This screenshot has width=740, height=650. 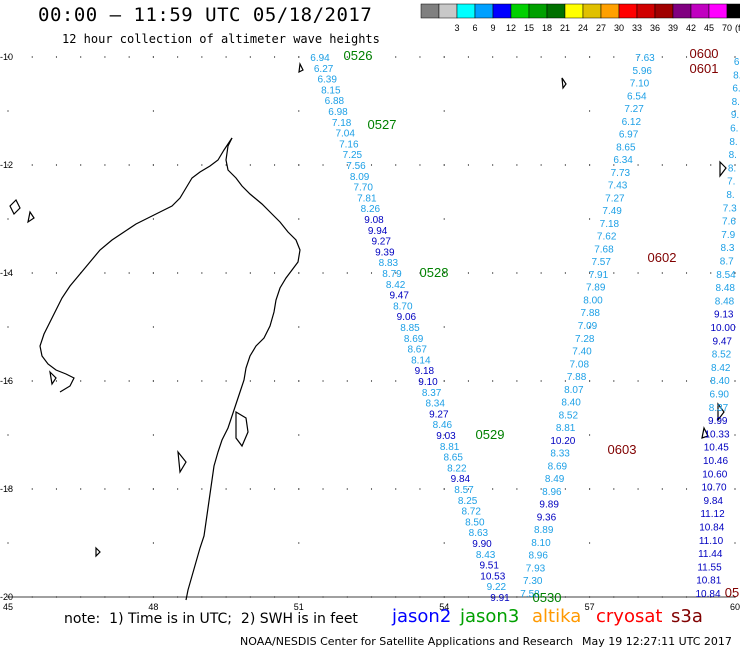 What do you see at coordinates (421, 360) in the screenshot?
I see `wave-height-value: 8.14` at bounding box center [421, 360].